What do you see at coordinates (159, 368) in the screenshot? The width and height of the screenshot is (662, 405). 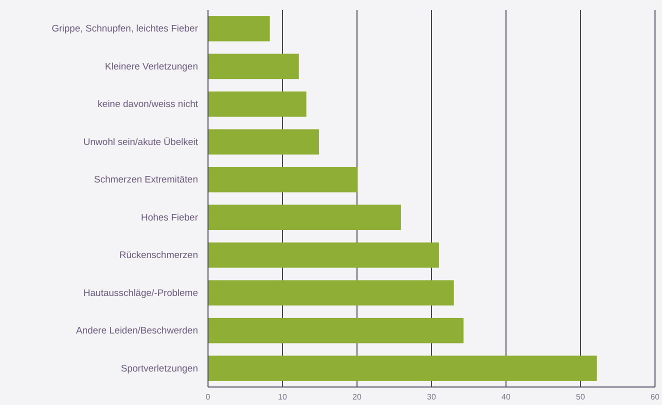 I see `y-tick-label: Sportverletzungen` at bounding box center [159, 368].